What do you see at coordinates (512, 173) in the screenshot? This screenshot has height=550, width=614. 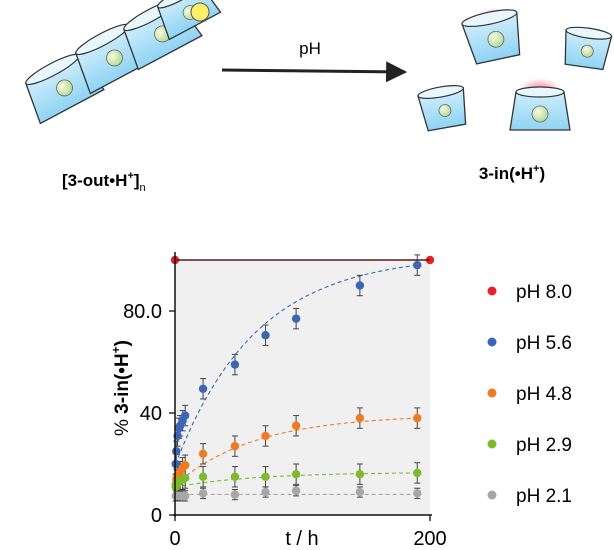 I see `right-scheme-label: 3-in(•H+)` at bounding box center [512, 173].